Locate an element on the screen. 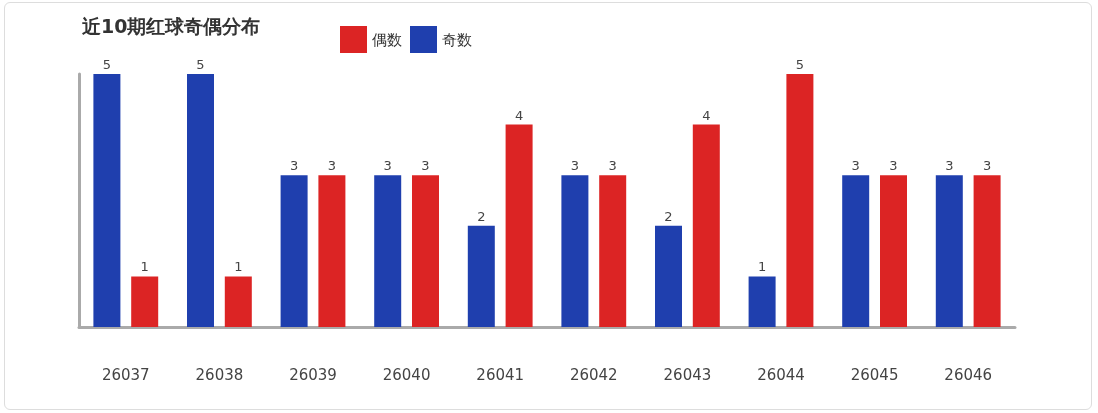 Image resolution: width=1098 pixels, height=413 pixels. x-tick-label: 26038 is located at coordinates (219, 374).